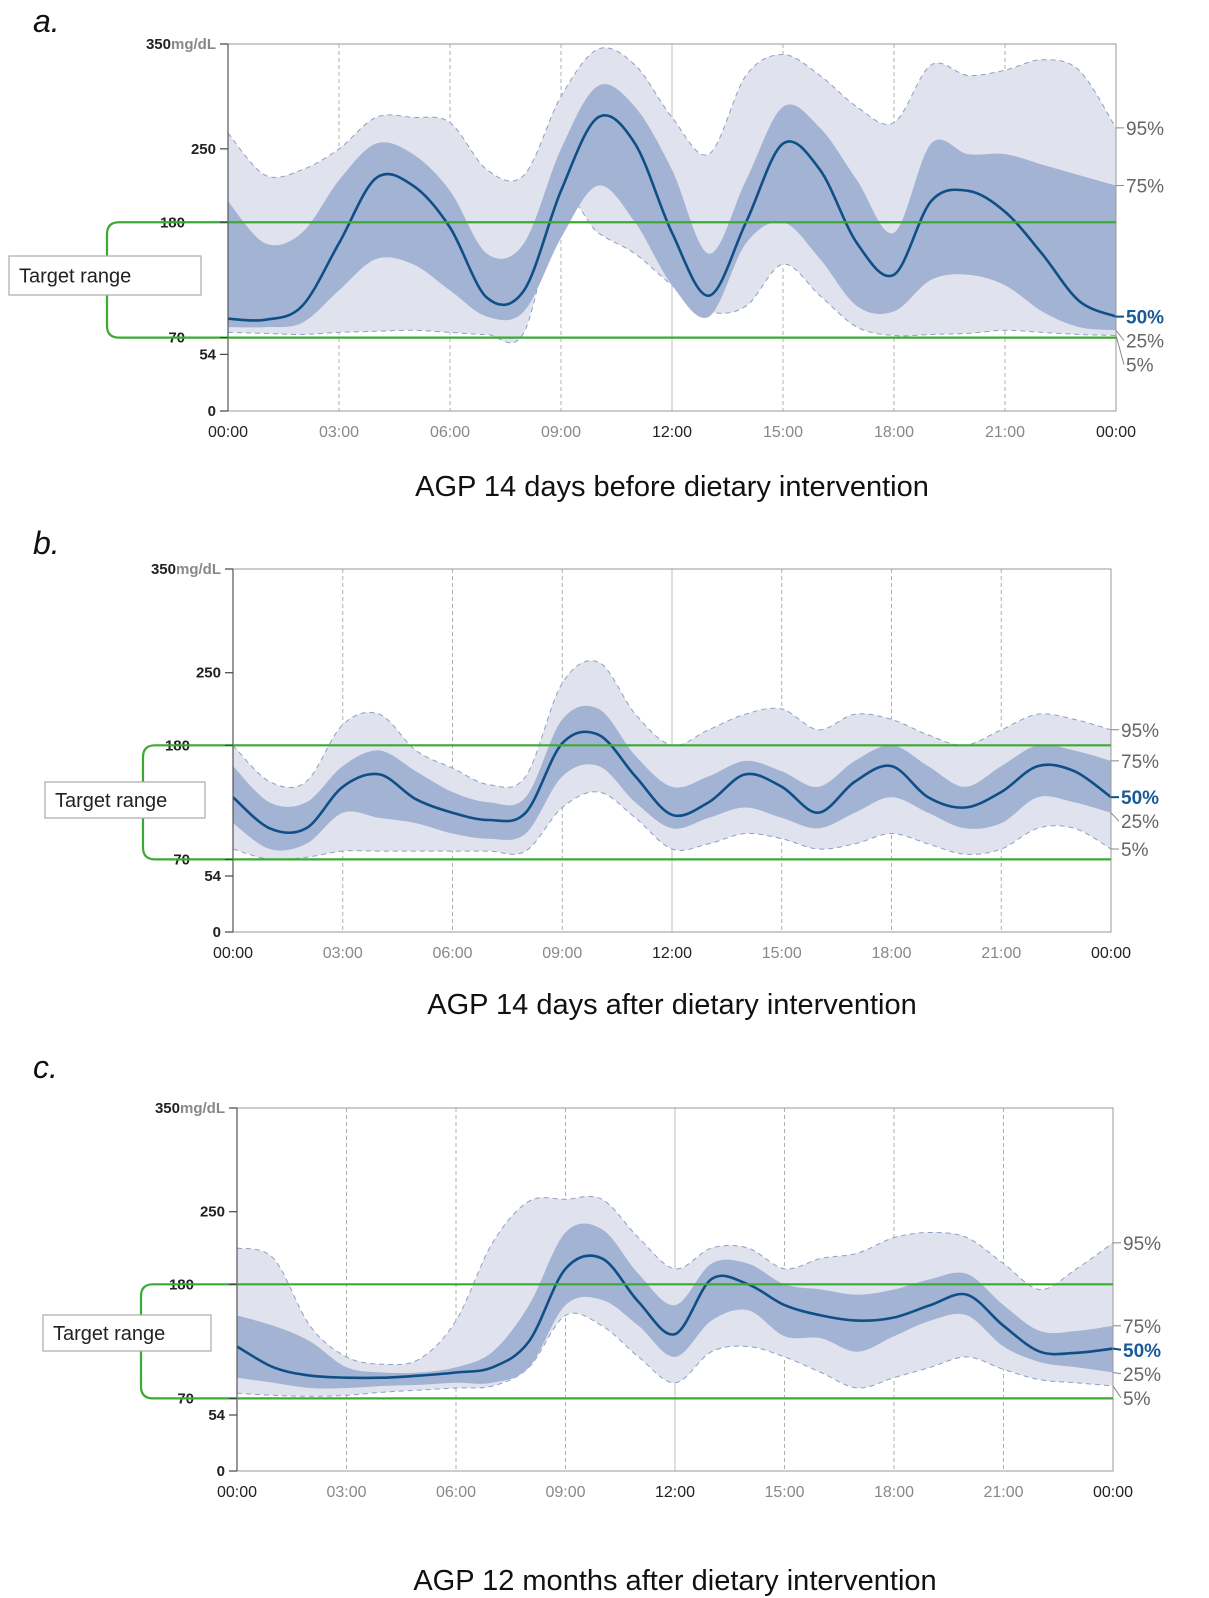 The width and height of the screenshot is (1209, 1598). Describe the element at coordinates (46, 21) in the screenshot. I see `panel-label: a.` at that location.